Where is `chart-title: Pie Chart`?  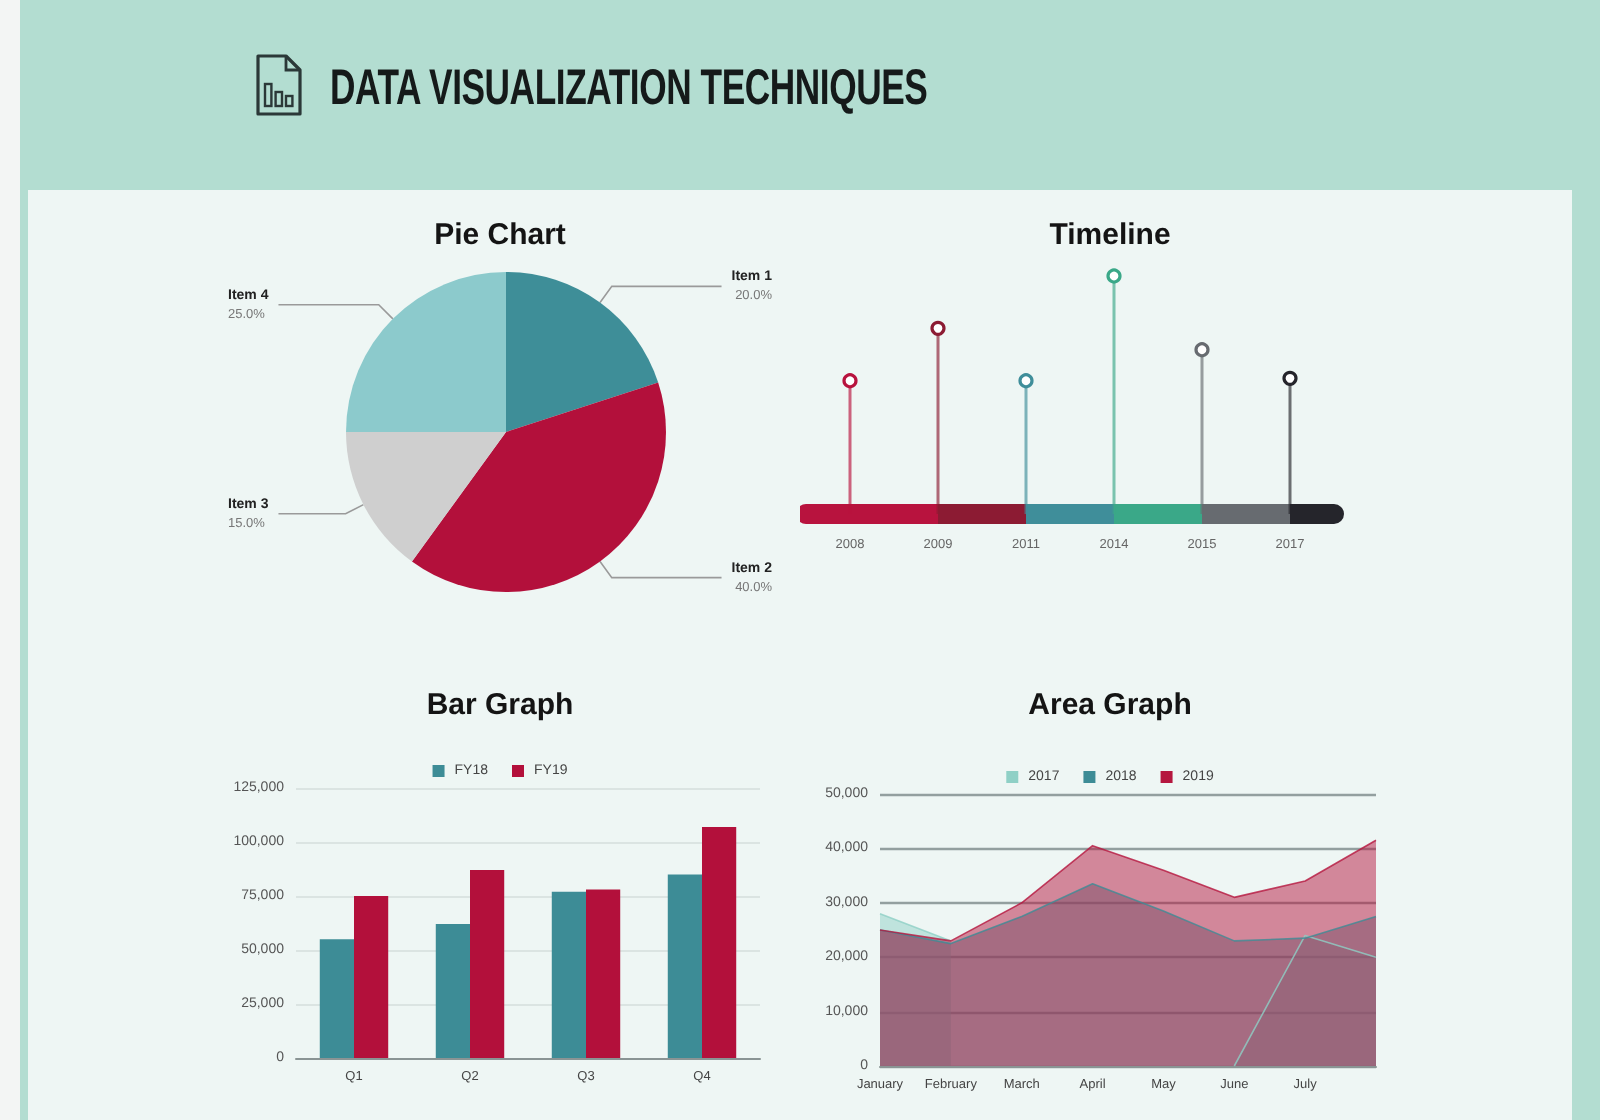 chart-title: Pie Chart is located at coordinates (500, 235).